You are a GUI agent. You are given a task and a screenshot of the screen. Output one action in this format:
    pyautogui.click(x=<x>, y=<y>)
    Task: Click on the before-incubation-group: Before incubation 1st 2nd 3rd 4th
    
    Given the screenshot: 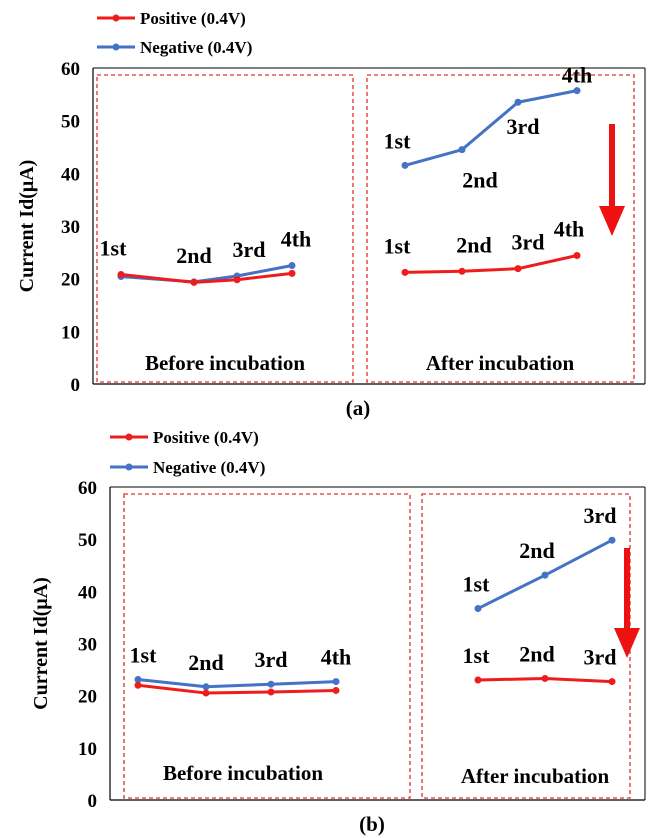 What is the action you would take?
    pyautogui.click(x=225, y=228)
    